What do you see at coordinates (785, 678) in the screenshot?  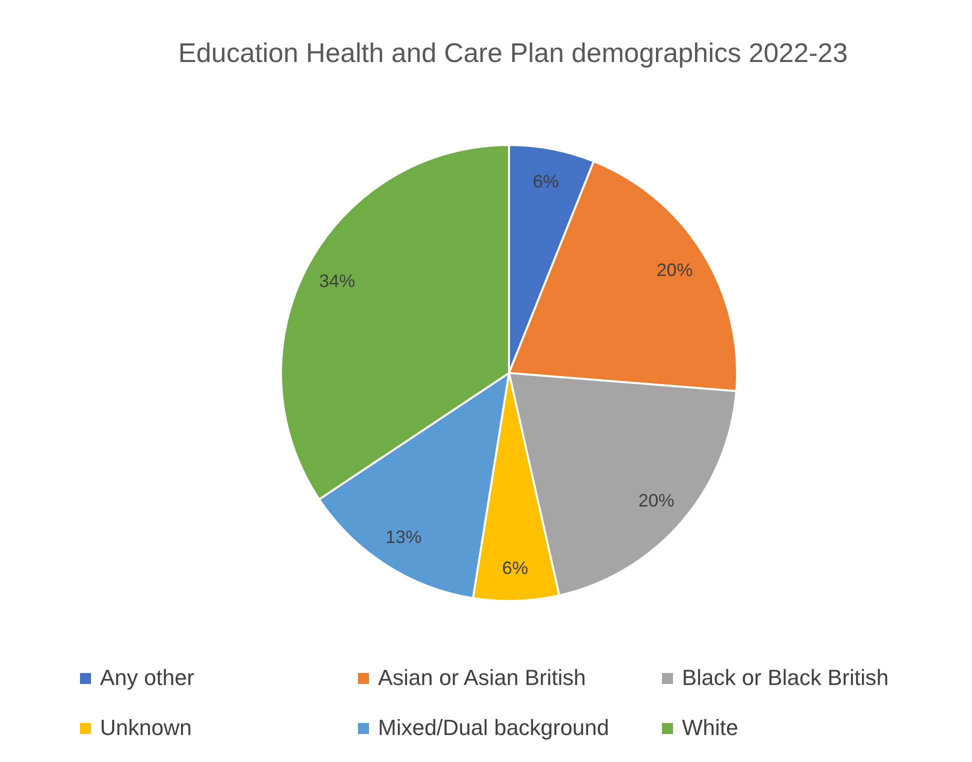 I see `legend-label: Black or Black British` at bounding box center [785, 678].